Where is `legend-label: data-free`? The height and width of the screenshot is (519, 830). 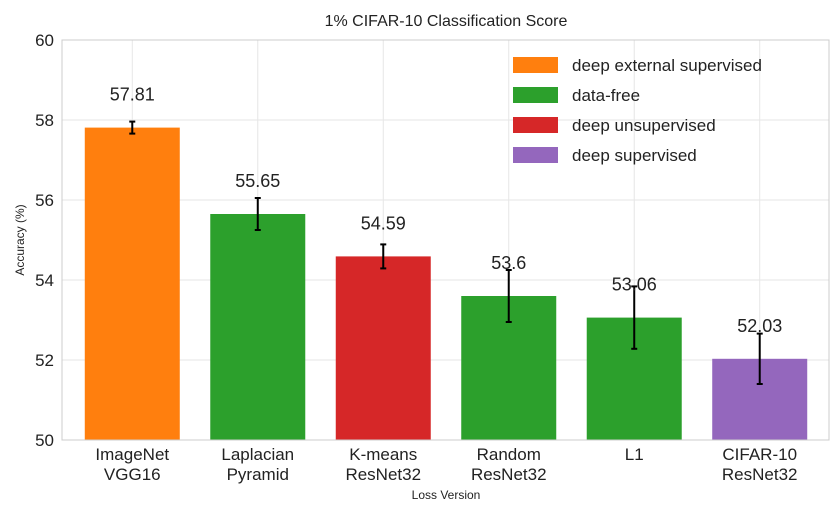
legend-label: data-free is located at coordinates (606, 95).